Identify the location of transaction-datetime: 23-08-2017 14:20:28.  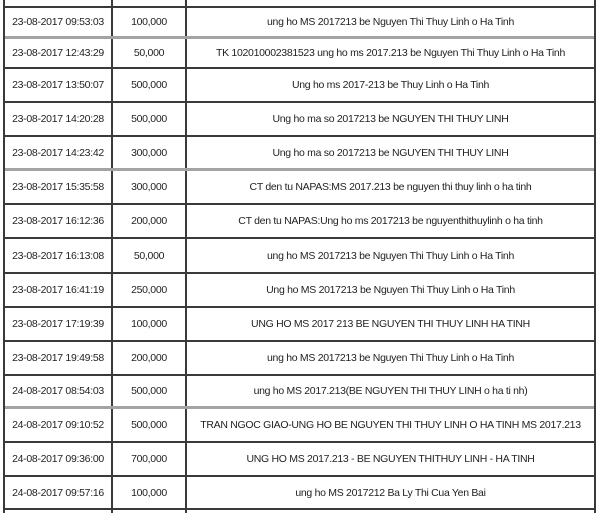
(59, 119).